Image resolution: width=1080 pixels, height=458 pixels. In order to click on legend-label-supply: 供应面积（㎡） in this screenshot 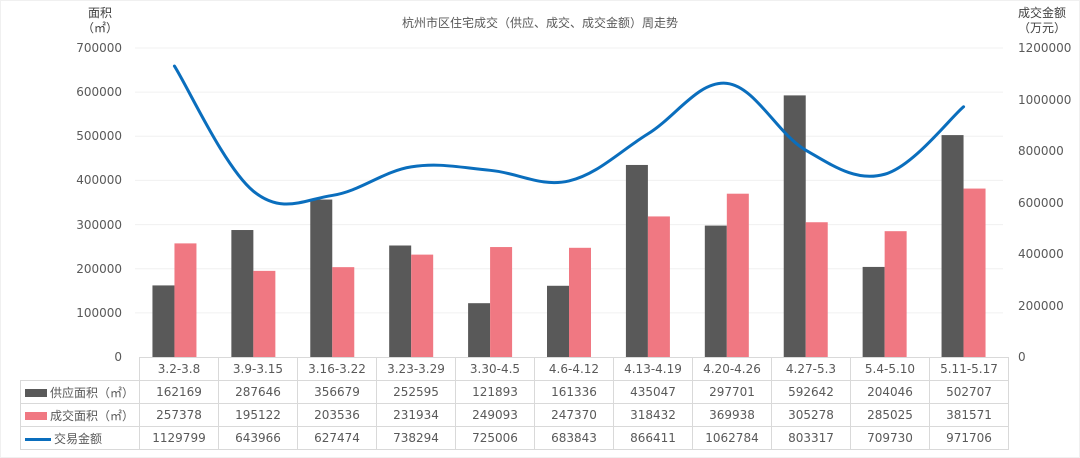, I will do `click(92, 392)`.